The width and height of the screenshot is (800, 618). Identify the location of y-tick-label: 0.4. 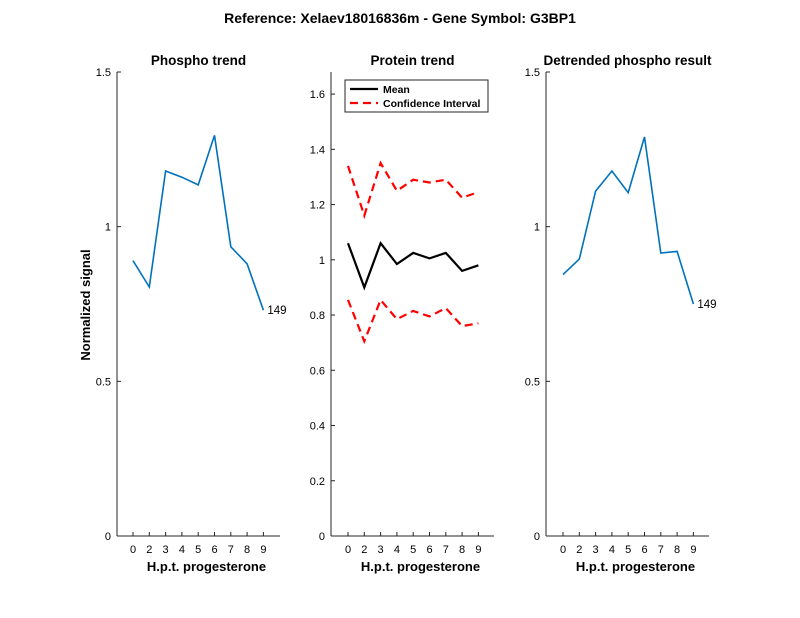
(317, 427).